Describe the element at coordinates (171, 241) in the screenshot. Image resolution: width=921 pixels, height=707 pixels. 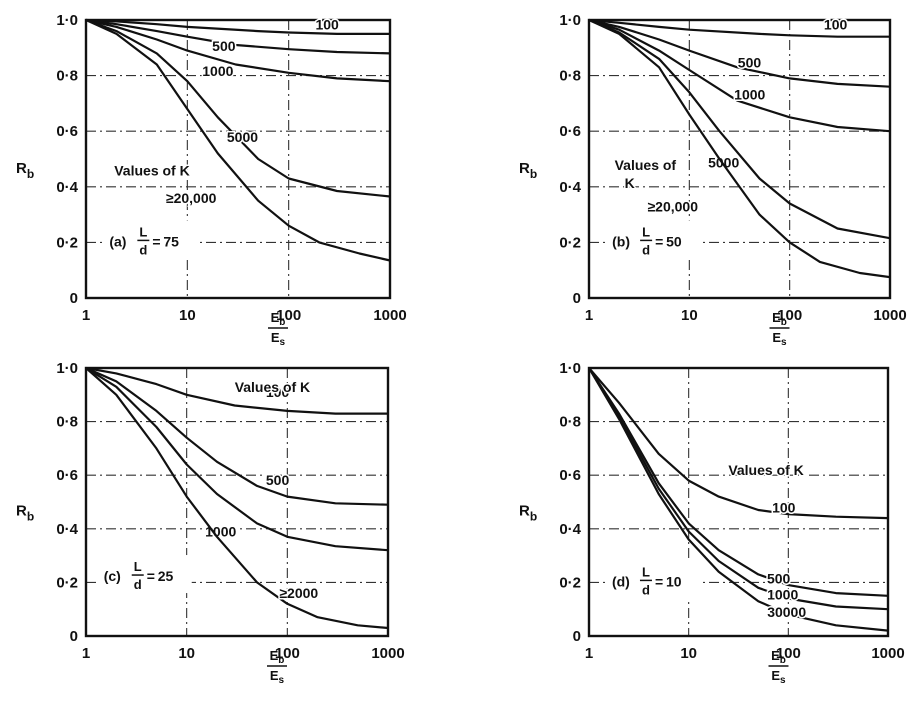
I see `ratio-value: 75` at that location.